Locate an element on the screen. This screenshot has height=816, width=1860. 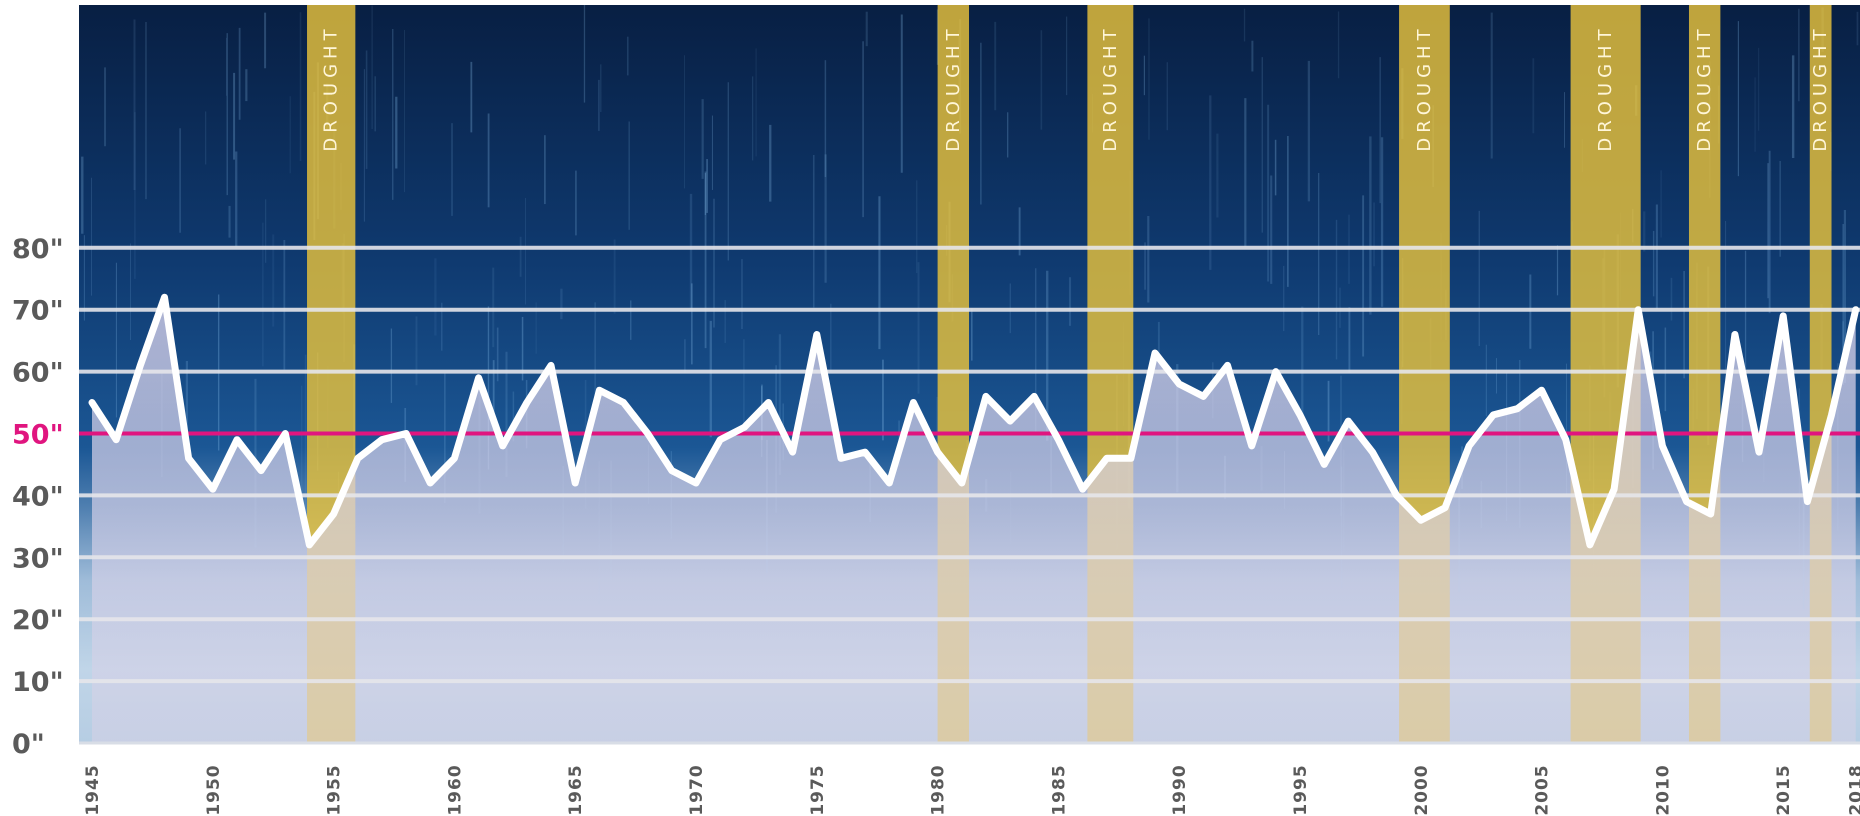
x-tick-label: 1980 is located at coordinates (939, 789).